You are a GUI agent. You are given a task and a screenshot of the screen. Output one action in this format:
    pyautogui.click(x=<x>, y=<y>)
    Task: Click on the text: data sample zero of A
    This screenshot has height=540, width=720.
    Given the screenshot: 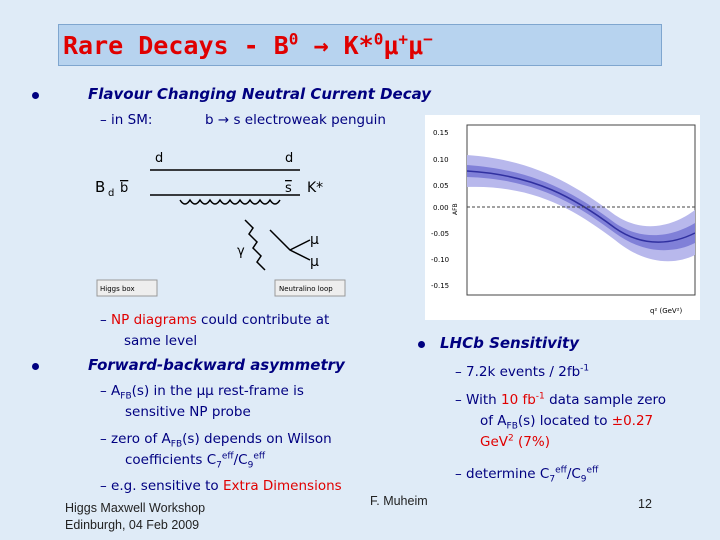 What is the action you would take?
    pyautogui.click(x=573, y=410)
    